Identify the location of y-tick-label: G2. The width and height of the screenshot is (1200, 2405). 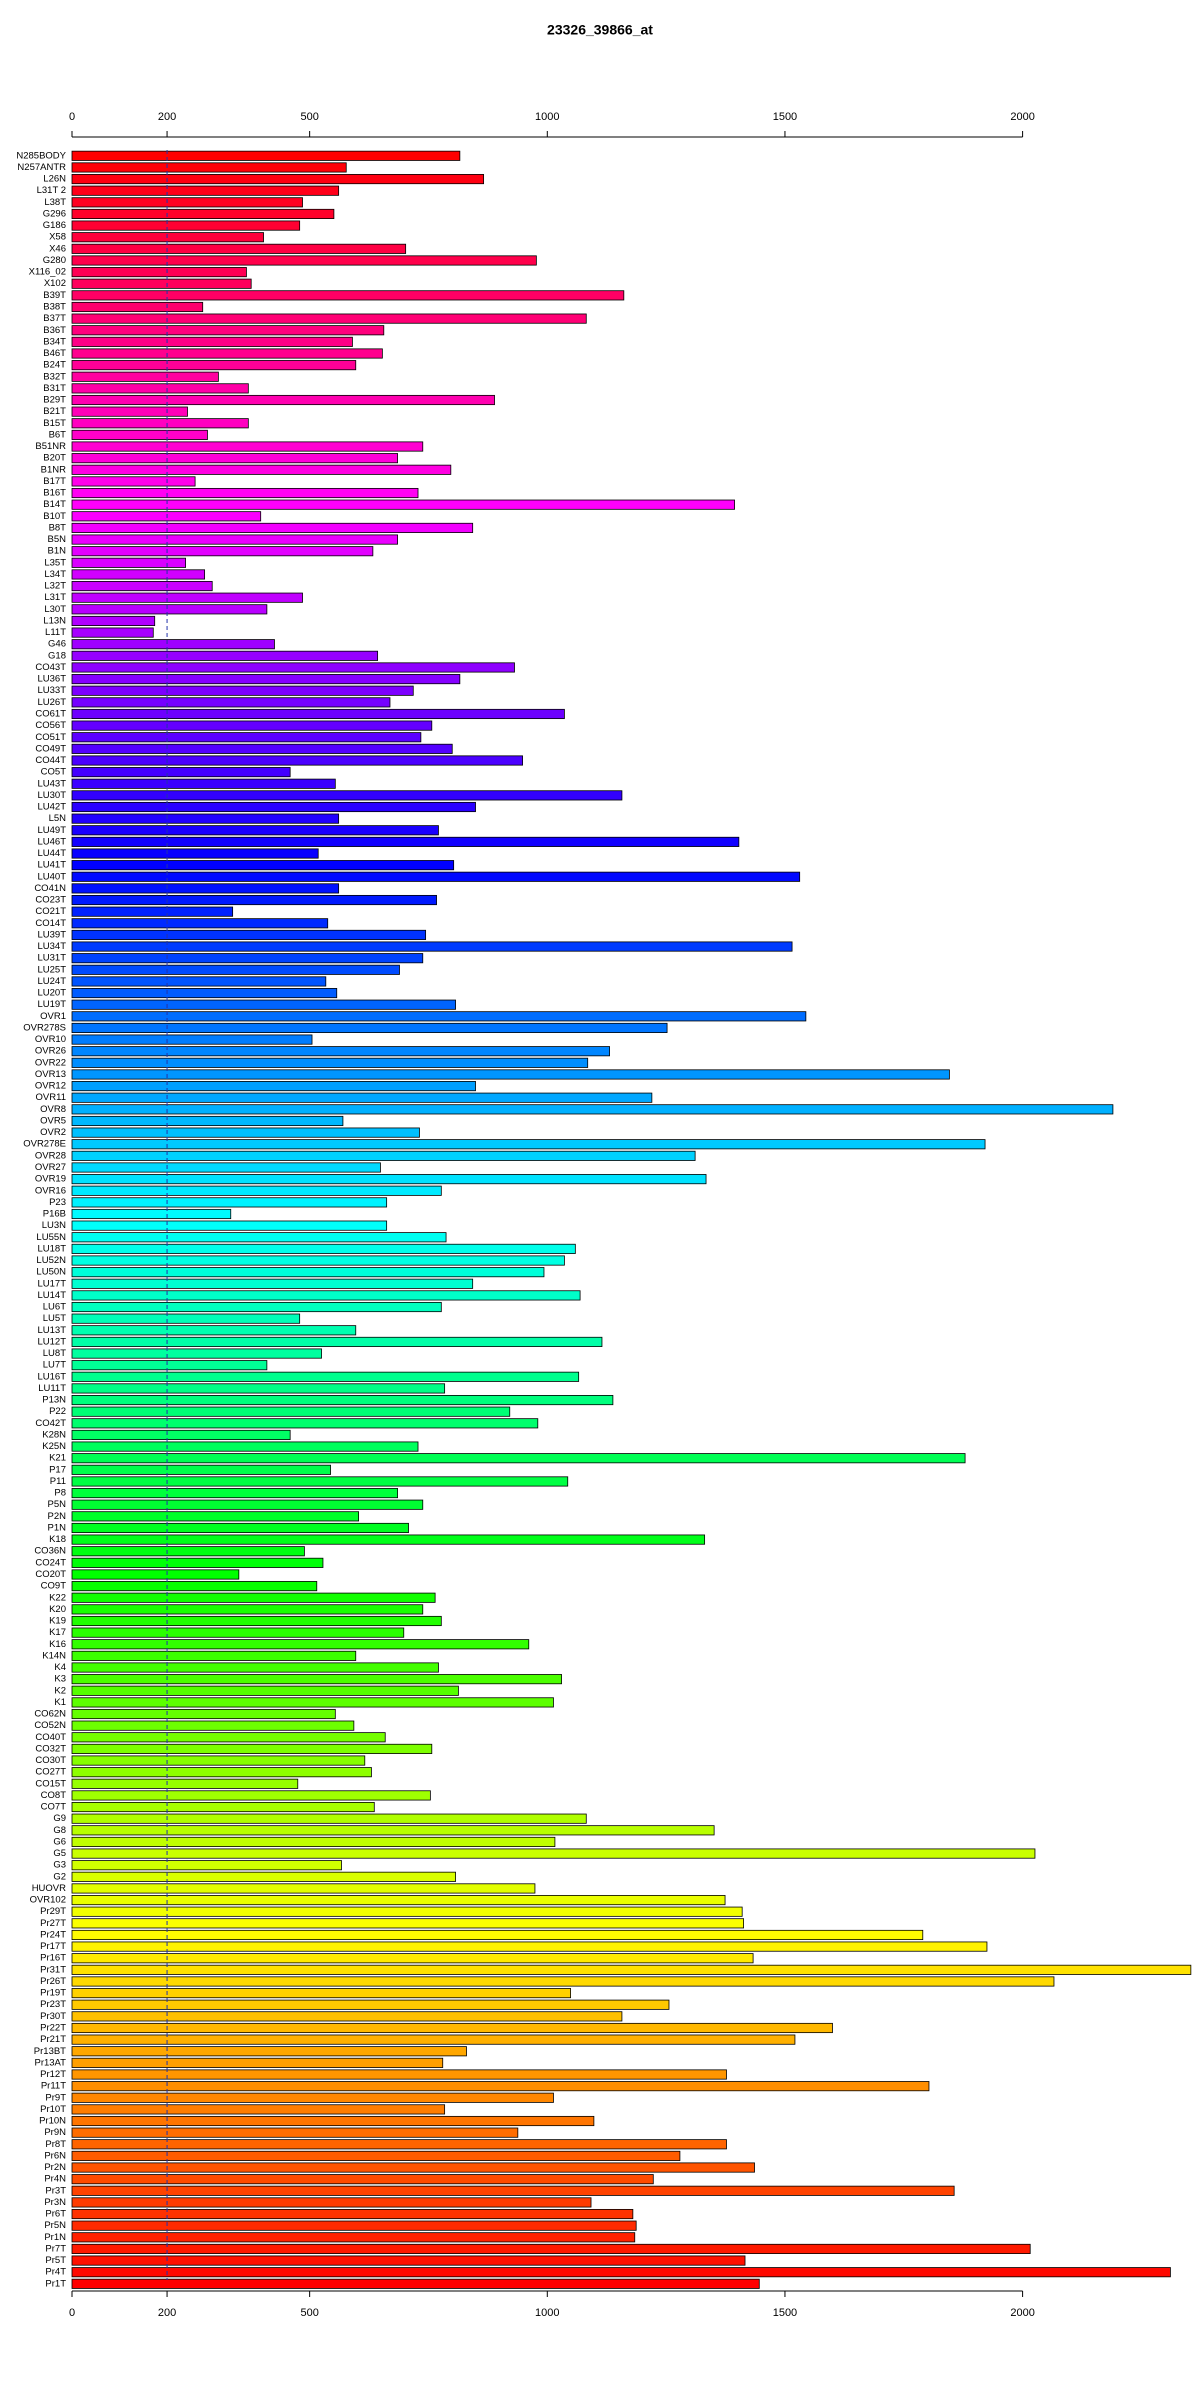
(59, 1876).